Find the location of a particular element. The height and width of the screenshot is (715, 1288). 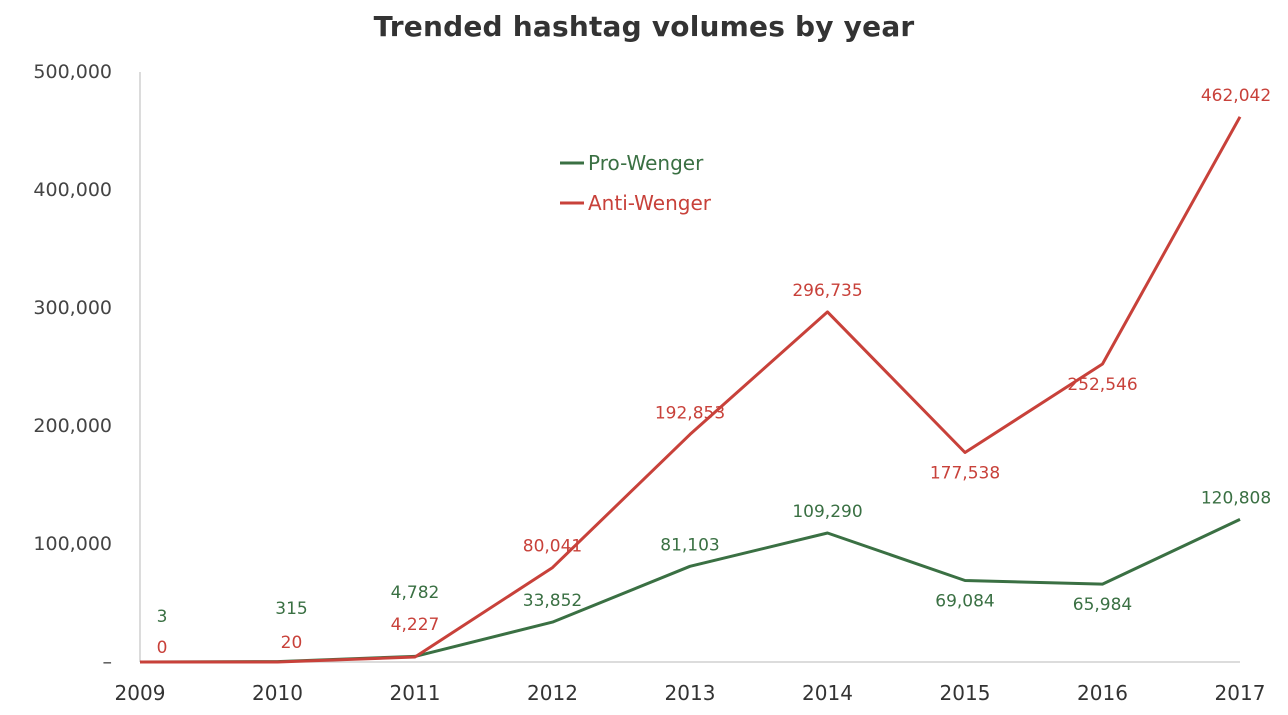

x-tick-label: 2016 is located at coordinates (1102, 693).